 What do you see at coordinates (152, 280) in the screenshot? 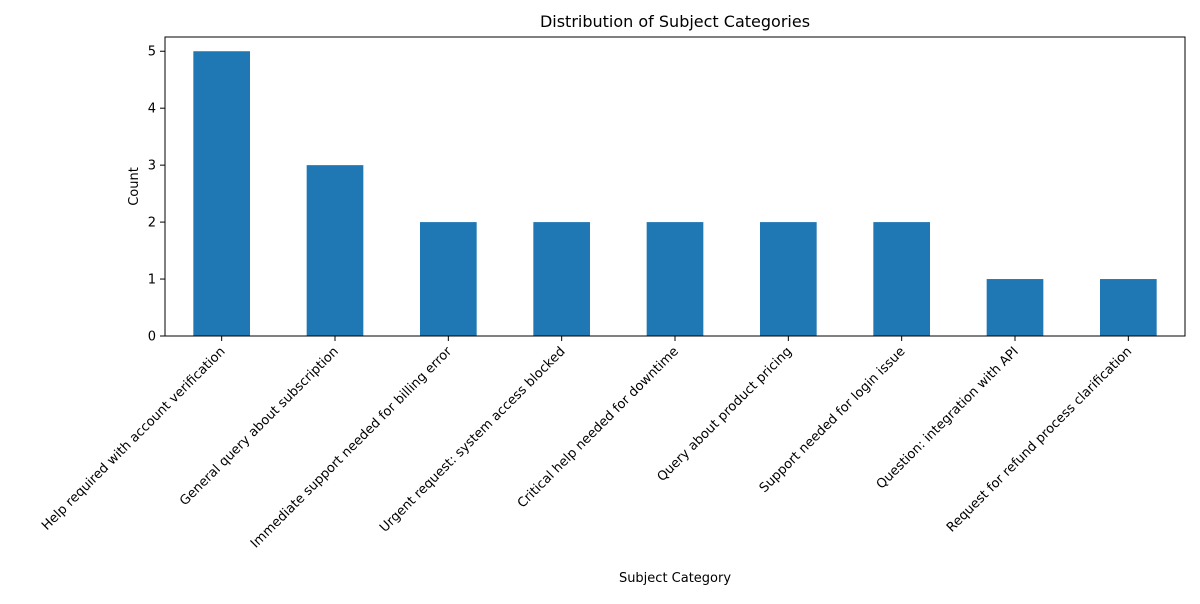
I see `y-tick-label: 1` at bounding box center [152, 280].